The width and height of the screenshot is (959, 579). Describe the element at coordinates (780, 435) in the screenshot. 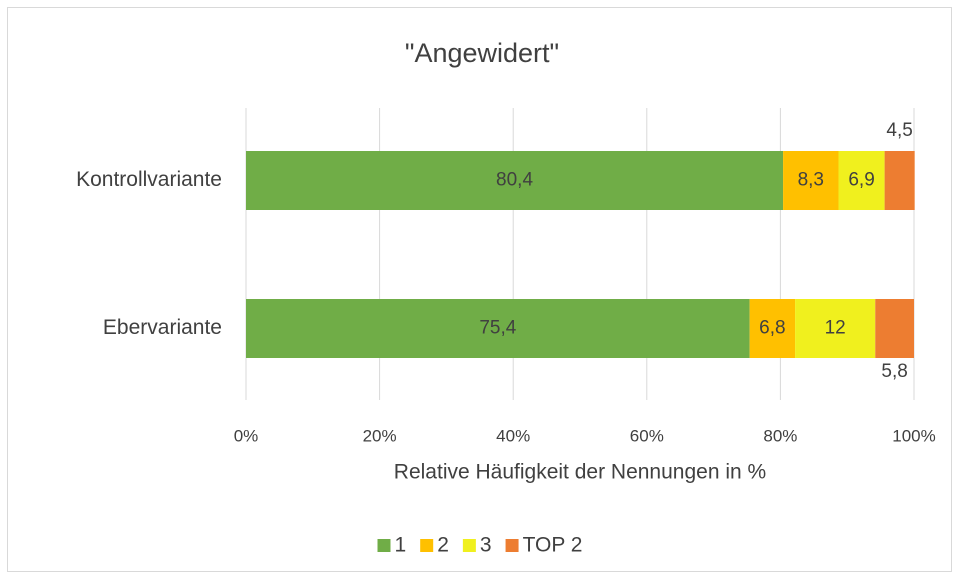

I see `x-tick-label: 80%` at that location.